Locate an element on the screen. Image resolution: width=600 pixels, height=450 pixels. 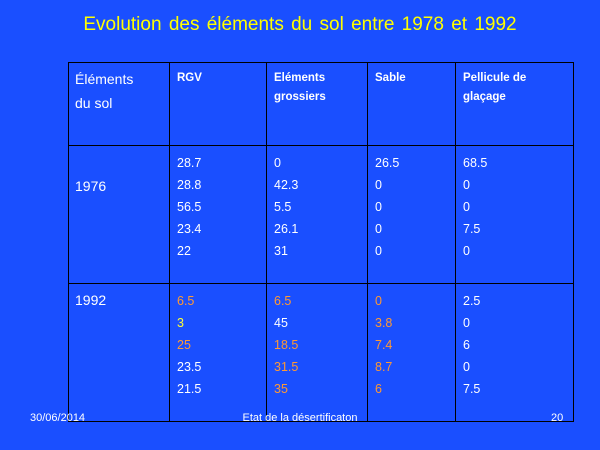
value-cell: 68.5 0 0 7.5 0 is located at coordinates (514, 214).